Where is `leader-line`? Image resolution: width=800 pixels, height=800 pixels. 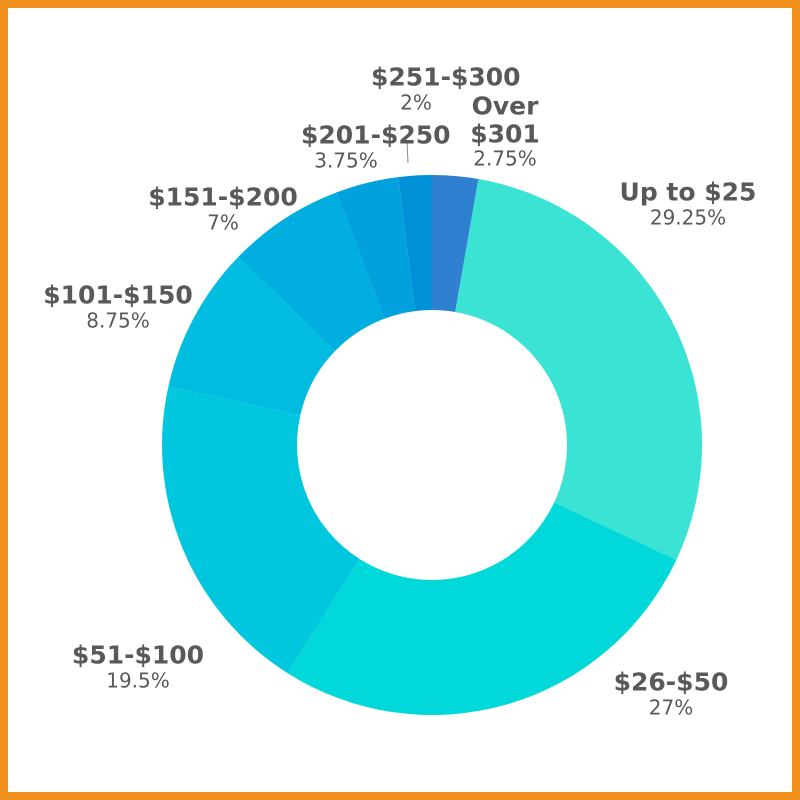
leader-line is located at coordinates (407, 152).